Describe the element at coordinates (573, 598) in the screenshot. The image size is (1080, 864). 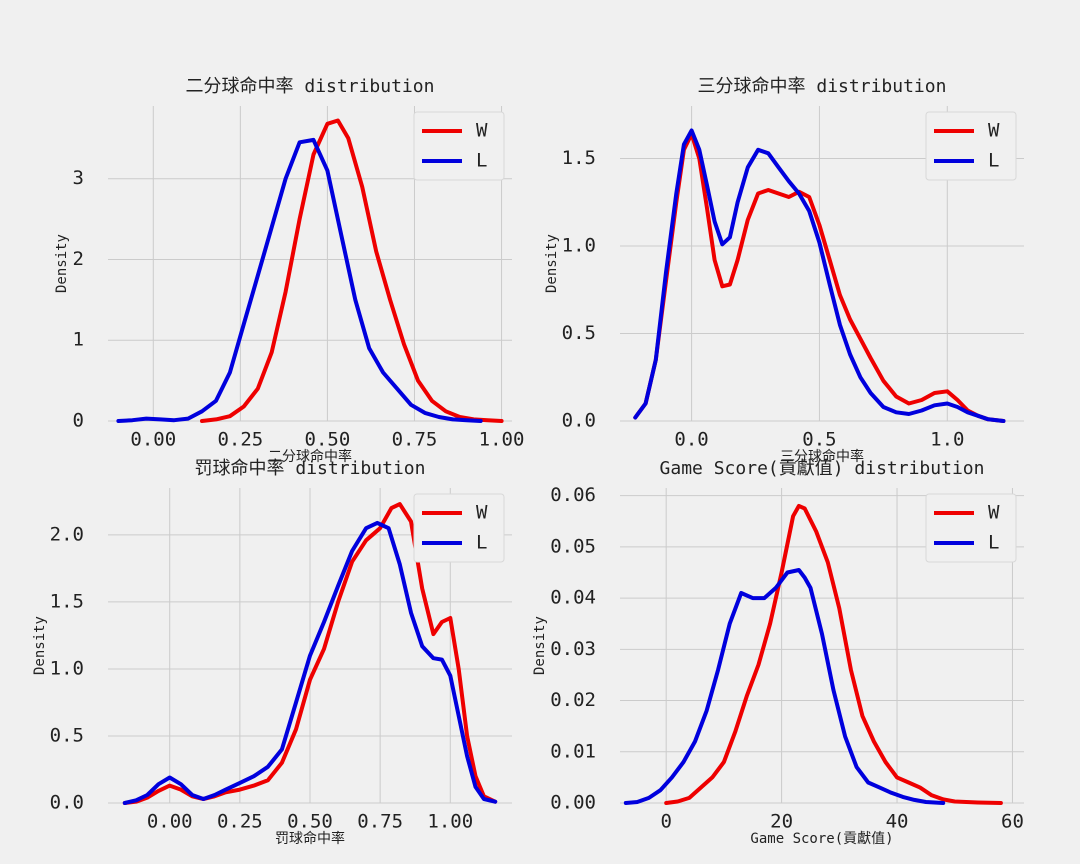
I see `y-tick-label: 0.04` at that location.